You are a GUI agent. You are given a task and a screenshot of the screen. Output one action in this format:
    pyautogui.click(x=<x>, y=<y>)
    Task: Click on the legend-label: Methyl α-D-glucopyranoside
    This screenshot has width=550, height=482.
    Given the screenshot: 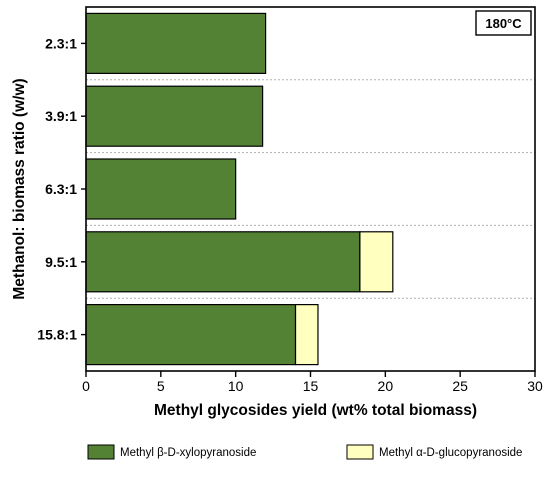 What is the action you would take?
    pyautogui.click(x=450, y=453)
    